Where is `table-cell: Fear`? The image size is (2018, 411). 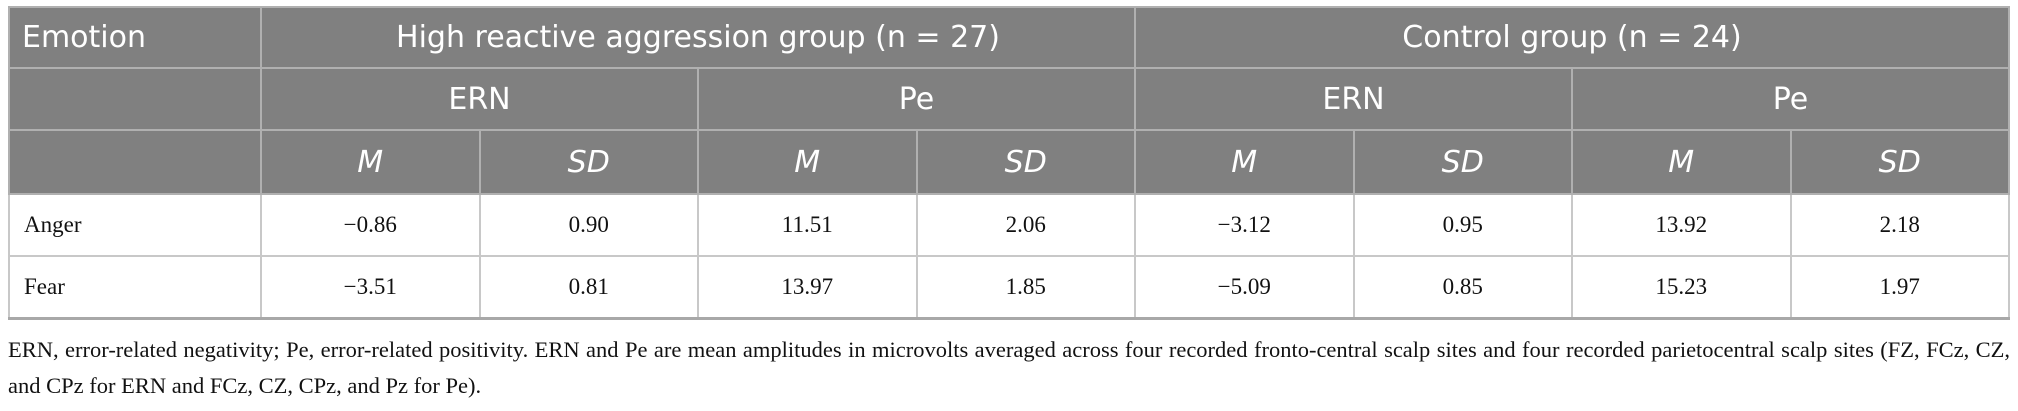 table-cell: Fear is located at coordinates (135, 287).